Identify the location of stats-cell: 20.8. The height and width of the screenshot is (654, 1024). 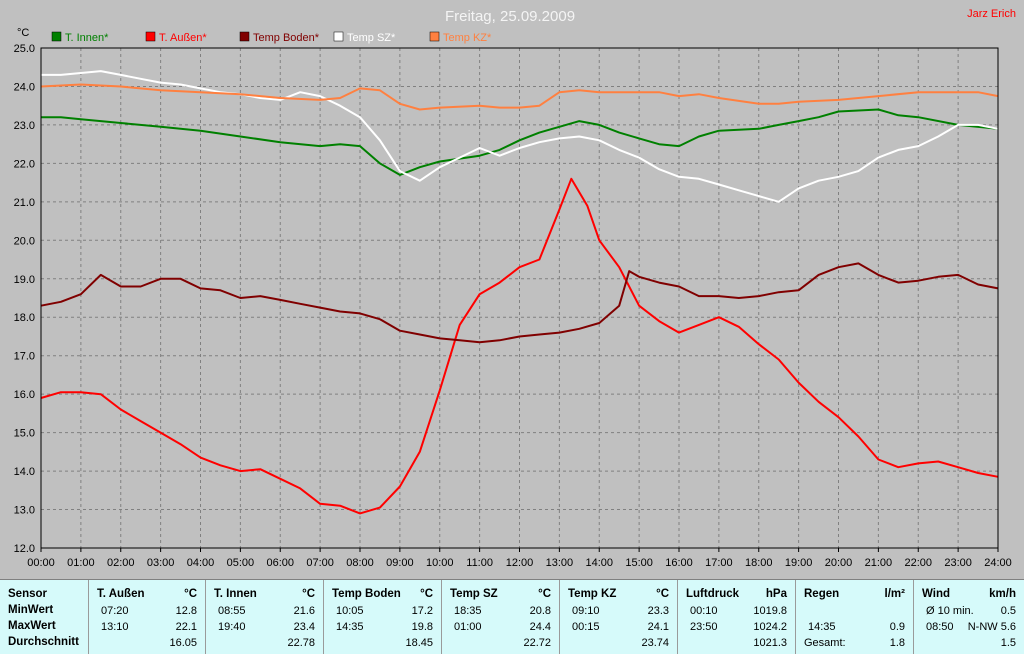
(540, 611).